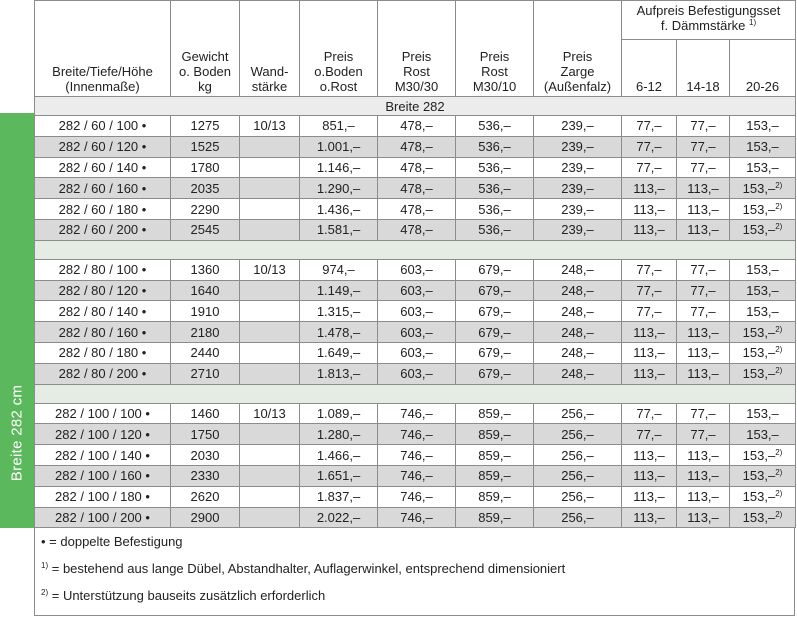 This screenshot has height=621, width=797. Describe the element at coordinates (205, 126) in the screenshot. I see `cell-weight: 1275` at that location.